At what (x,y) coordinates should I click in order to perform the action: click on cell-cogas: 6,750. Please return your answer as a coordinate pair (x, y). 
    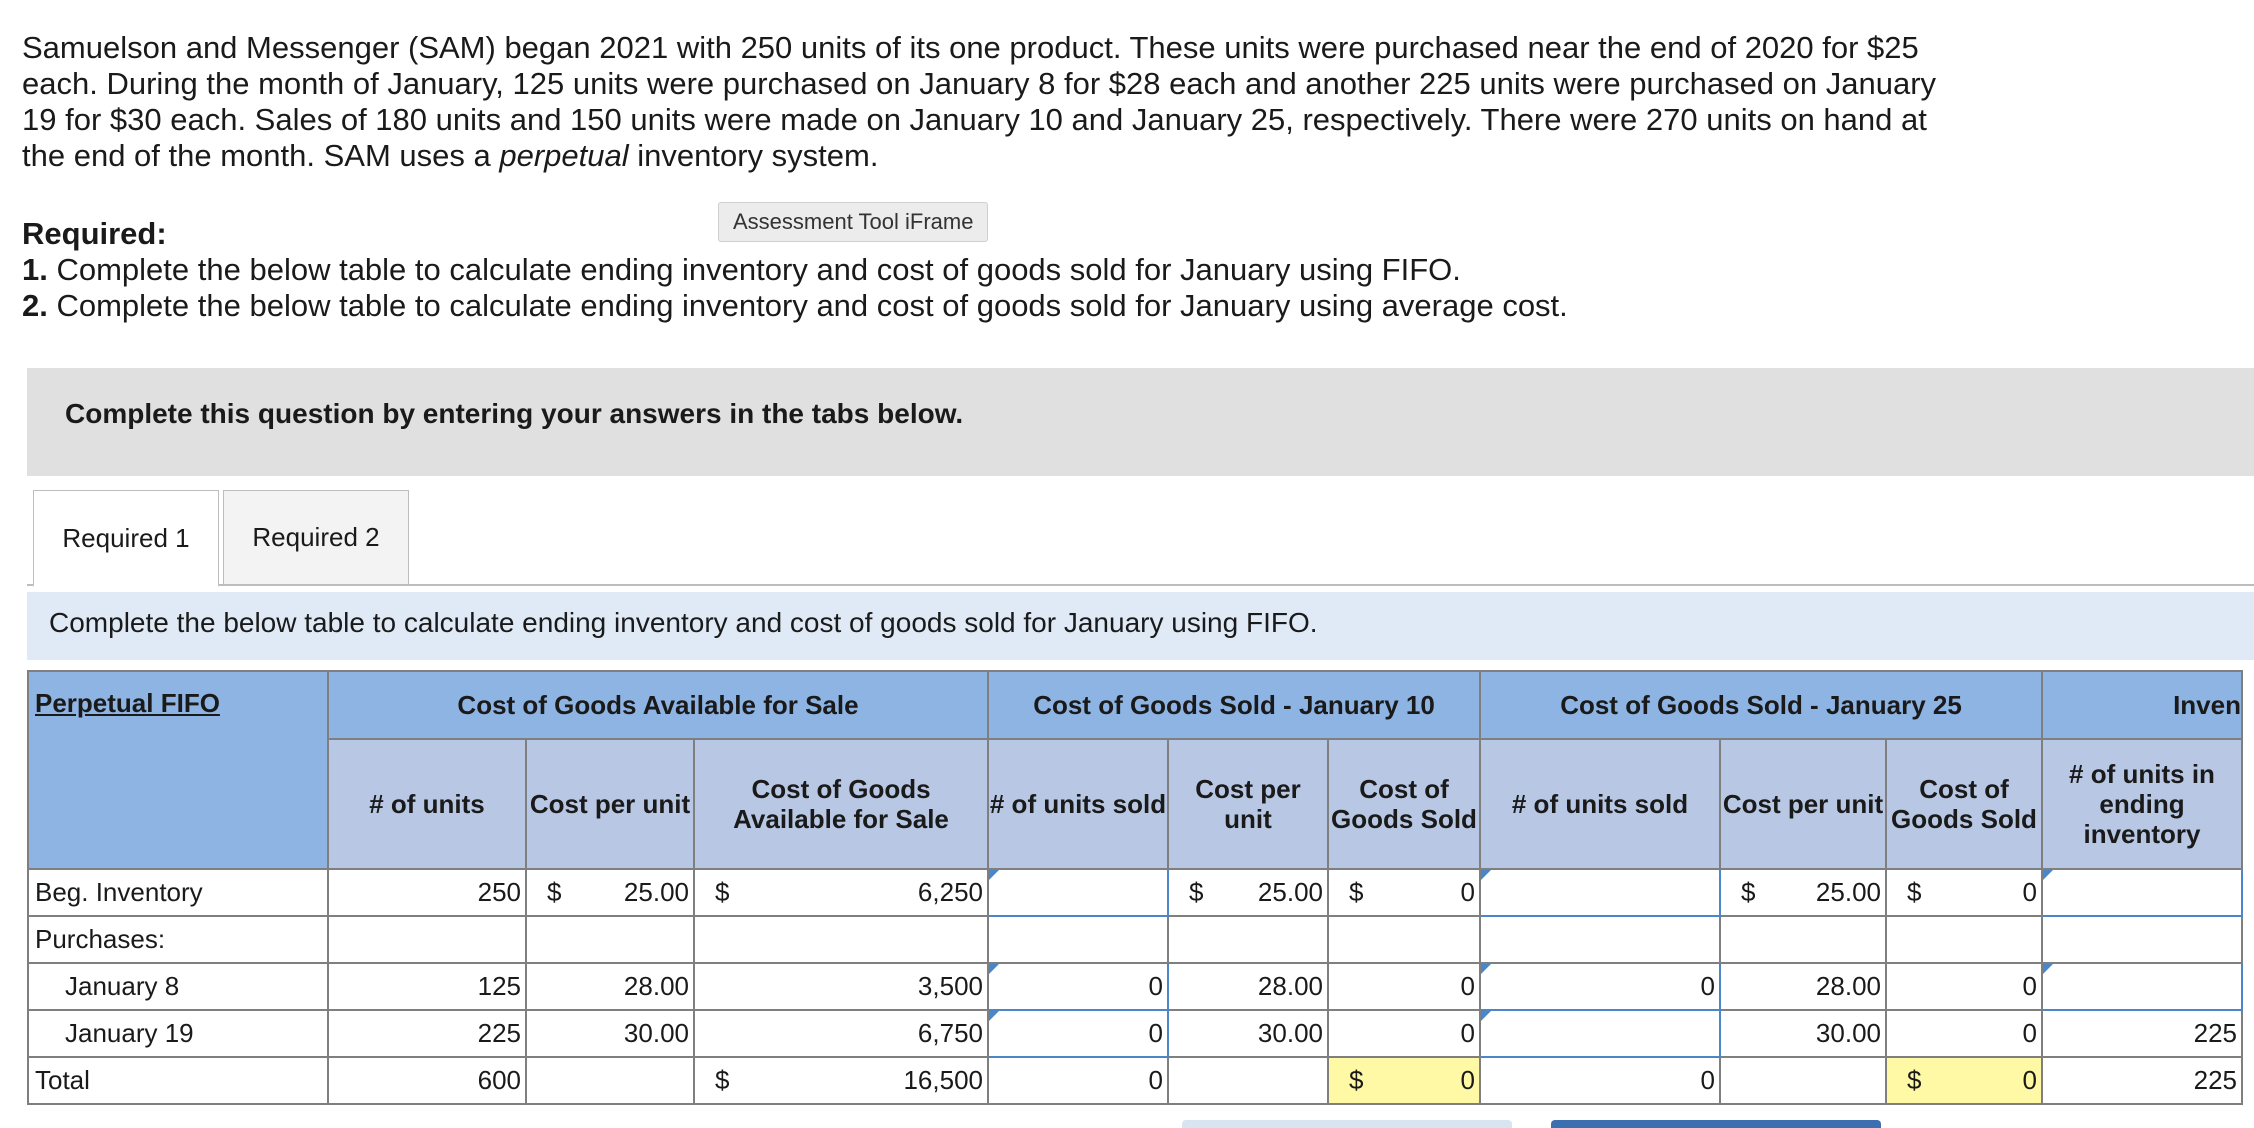
    Looking at the image, I should click on (841, 1033).